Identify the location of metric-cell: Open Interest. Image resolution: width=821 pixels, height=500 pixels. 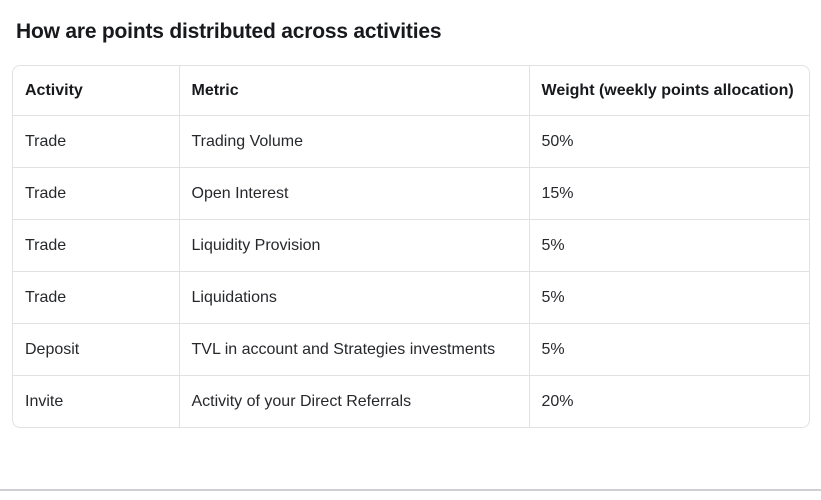
(354, 193).